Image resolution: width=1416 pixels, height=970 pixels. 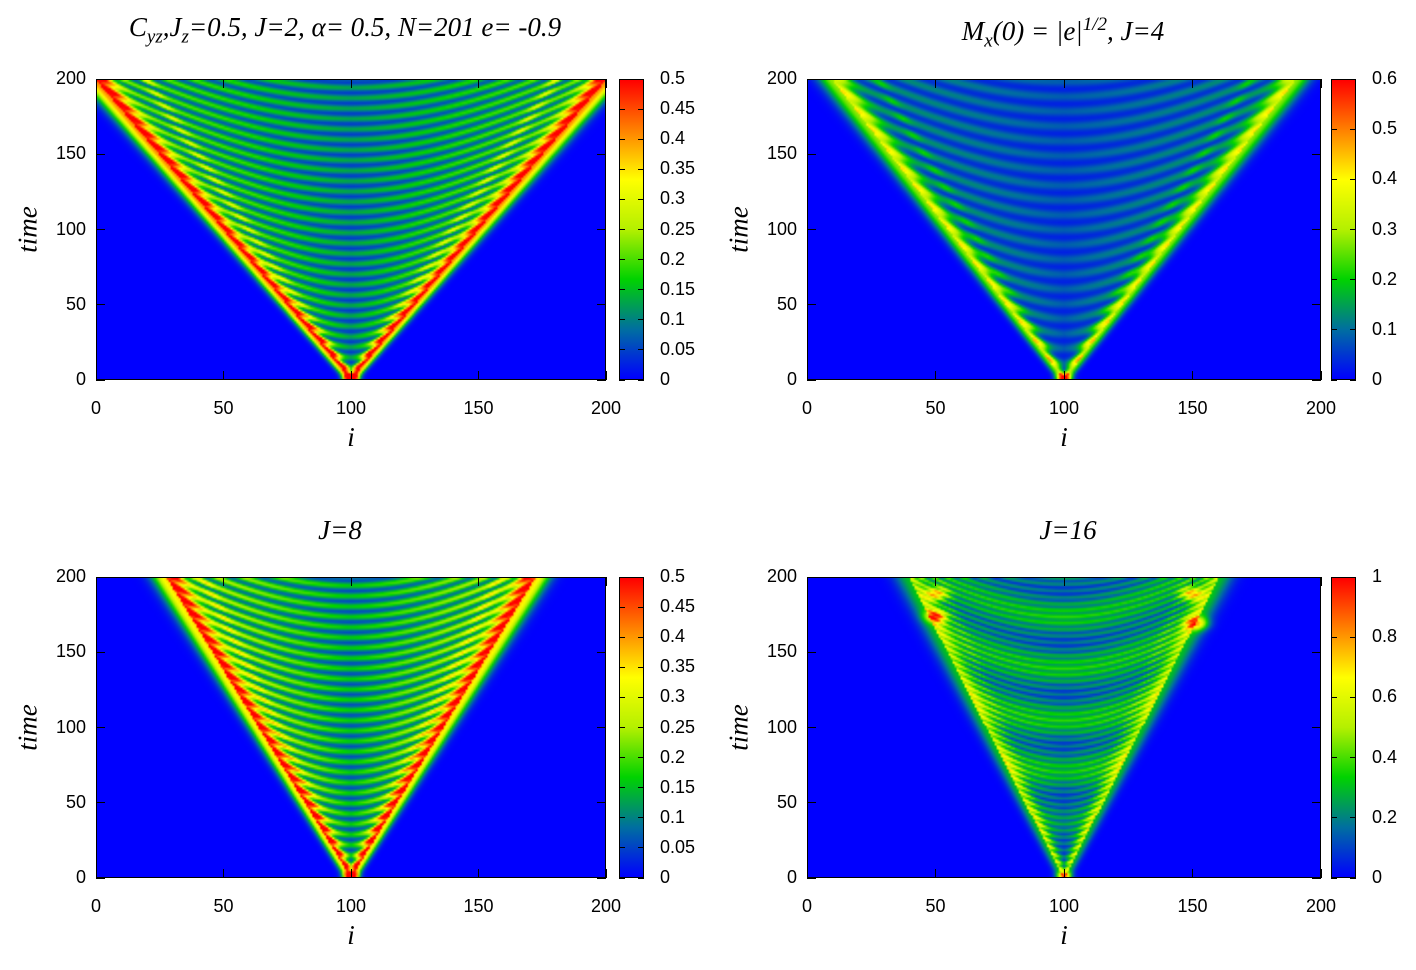 I want to click on x-tick-label: 100, so click(x=351, y=906).